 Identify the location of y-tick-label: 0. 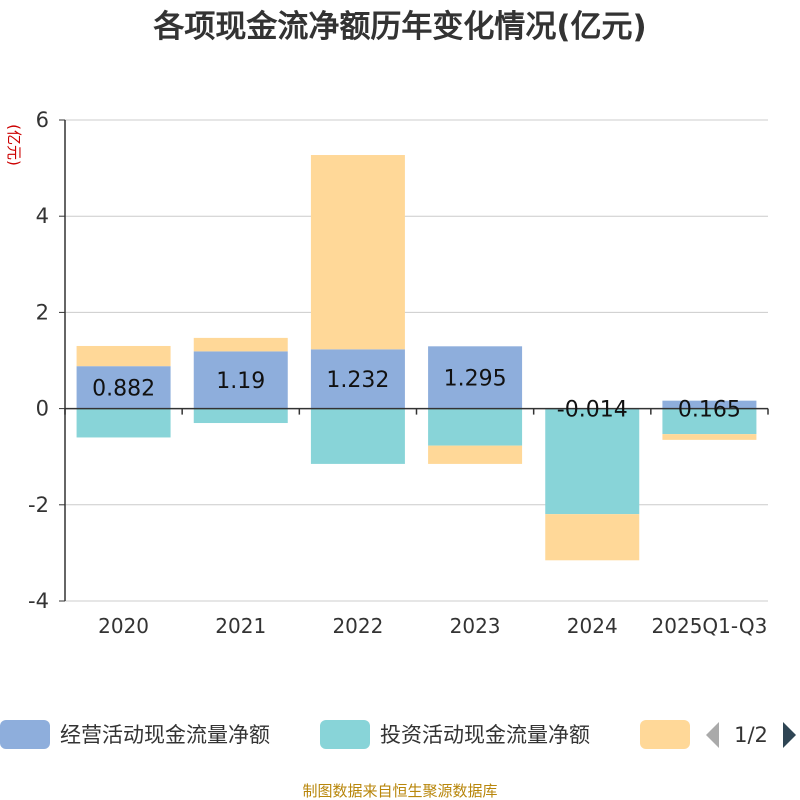
(42, 409).